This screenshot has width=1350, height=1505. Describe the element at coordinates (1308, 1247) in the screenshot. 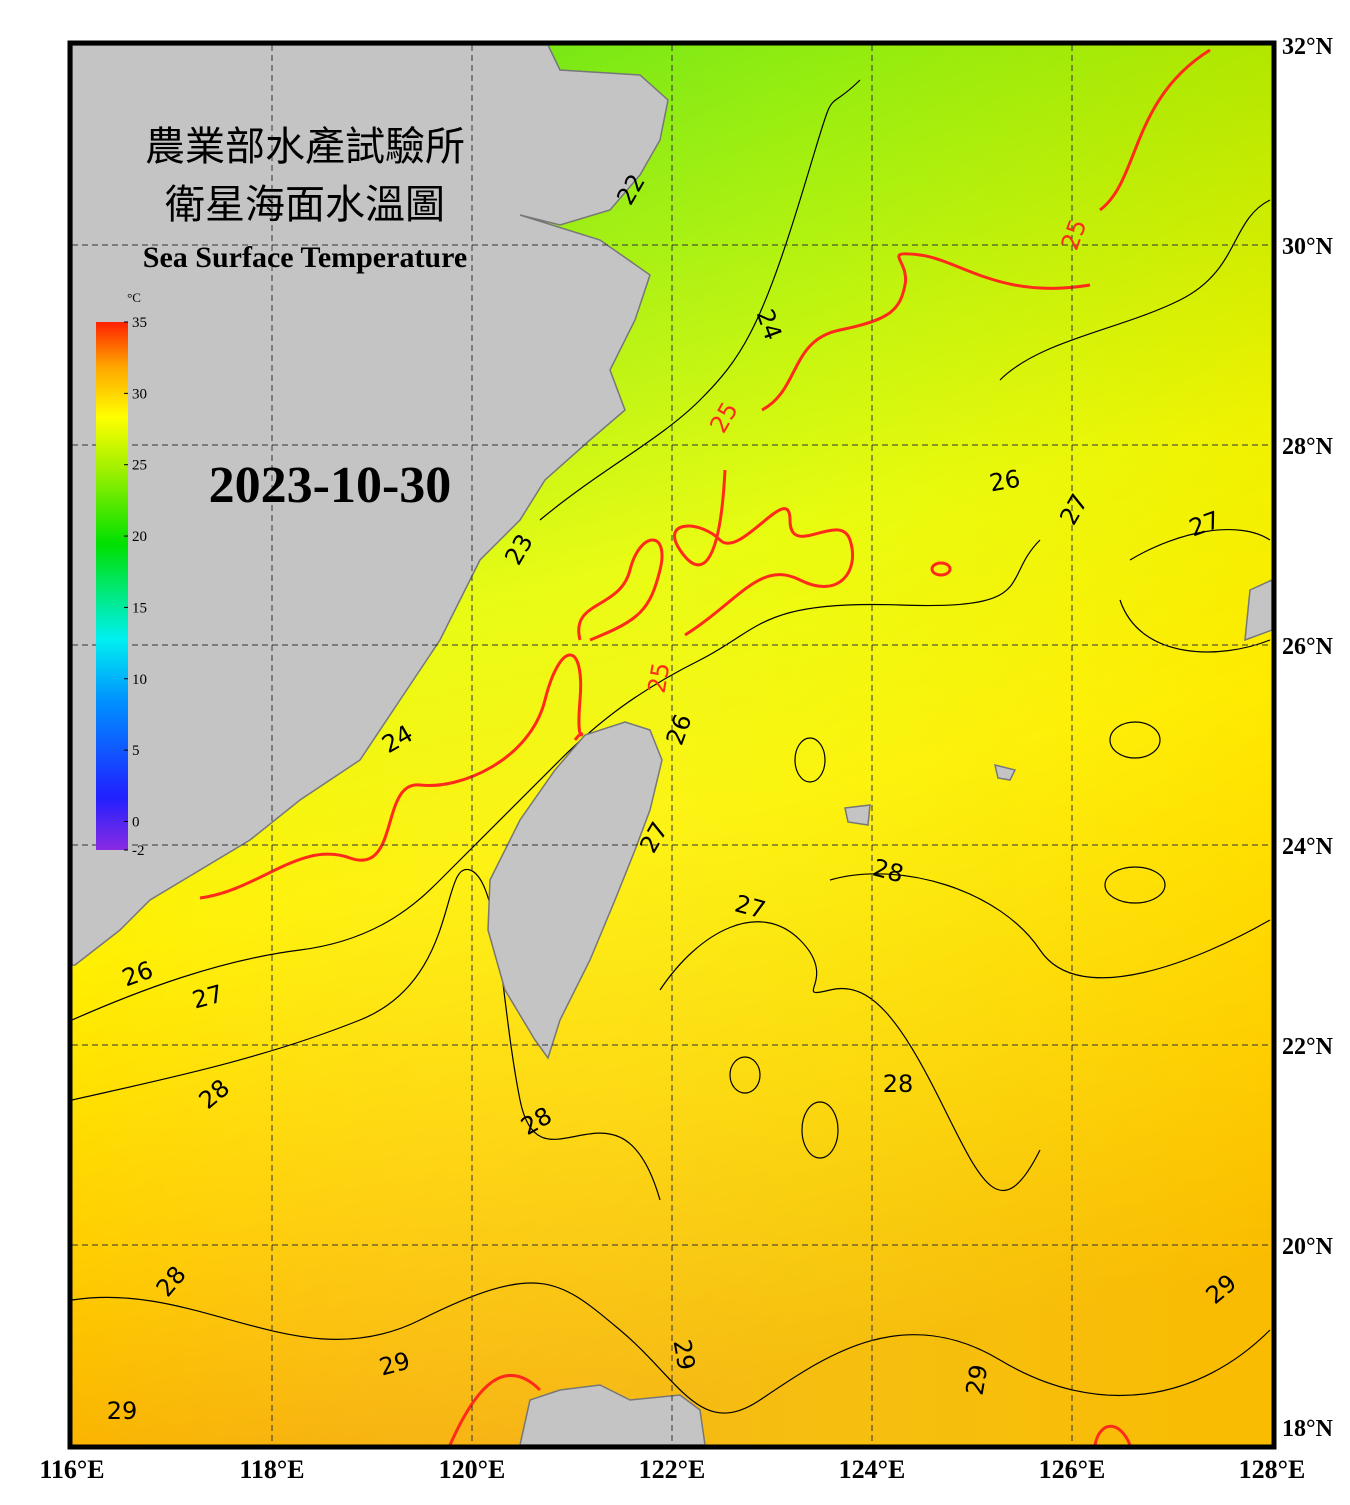

I see `lat-label: 20°N` at that location.